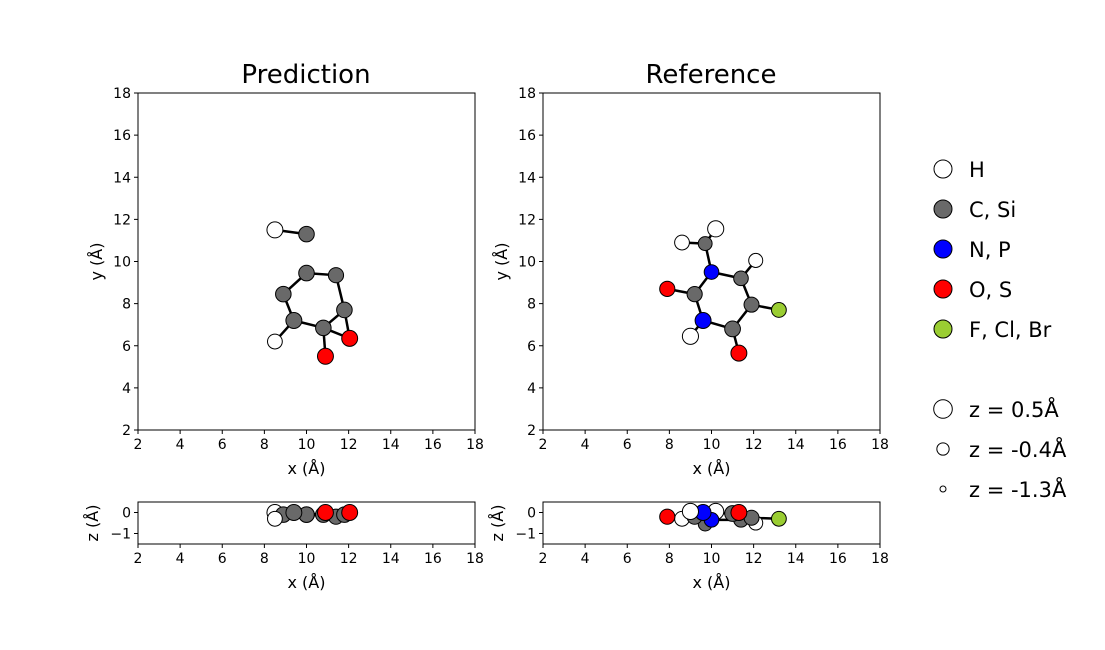 This screenshot has width=1105, height=650. I want to click on atom-point-F, so click(779, 518).